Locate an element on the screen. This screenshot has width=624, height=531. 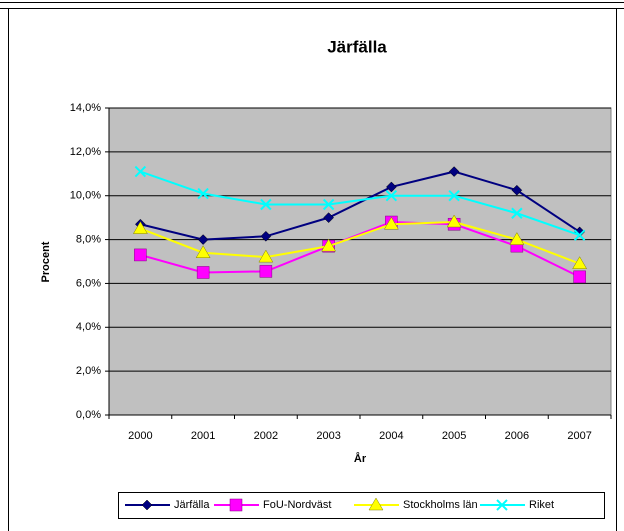
x-tick-label: 2001 is located at coordinates (203, 436).